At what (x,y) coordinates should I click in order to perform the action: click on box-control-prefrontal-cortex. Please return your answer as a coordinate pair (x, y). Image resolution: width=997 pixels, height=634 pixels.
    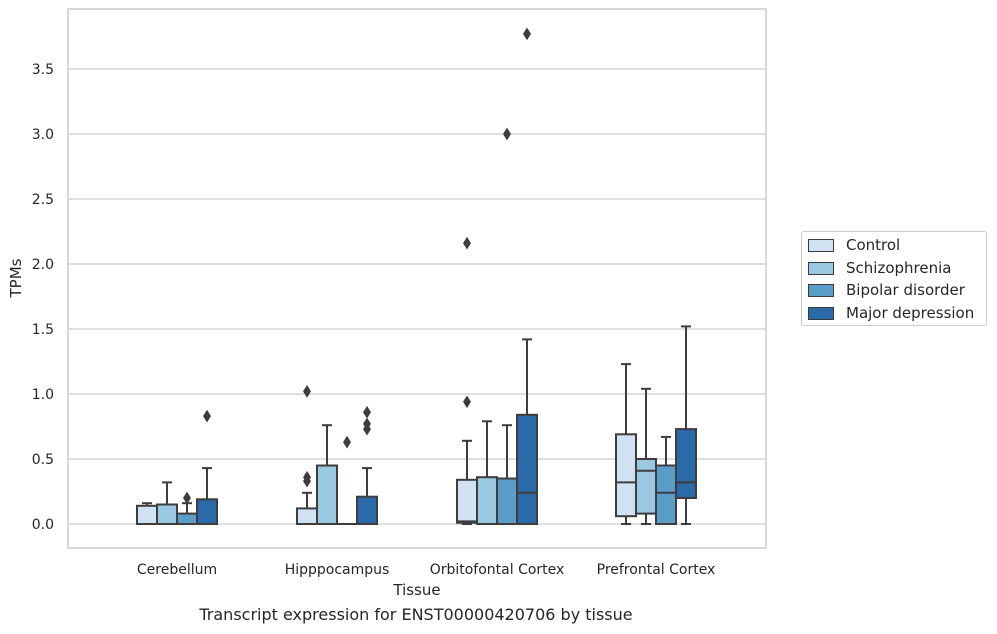
    Looking at the image, I should click on (626, 444).